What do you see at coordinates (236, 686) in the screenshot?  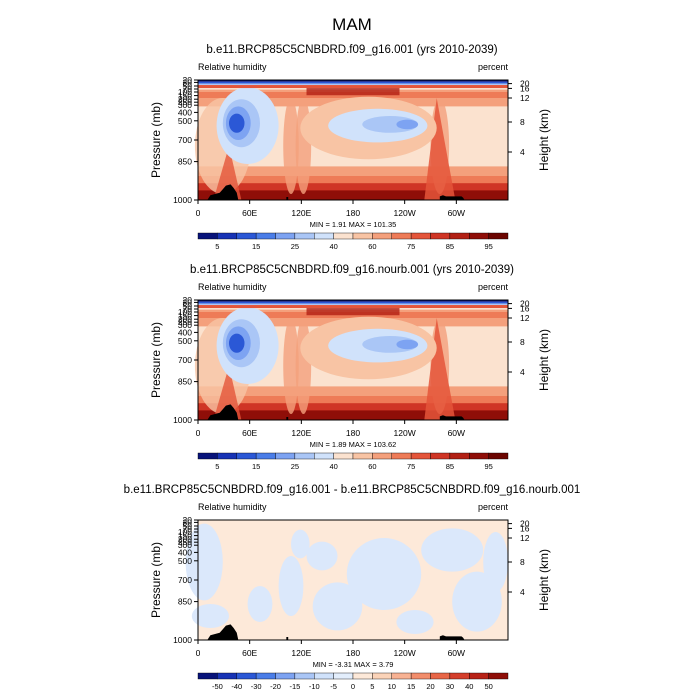 I see `colorbar-label: -40` at bounding box center [236, 686].